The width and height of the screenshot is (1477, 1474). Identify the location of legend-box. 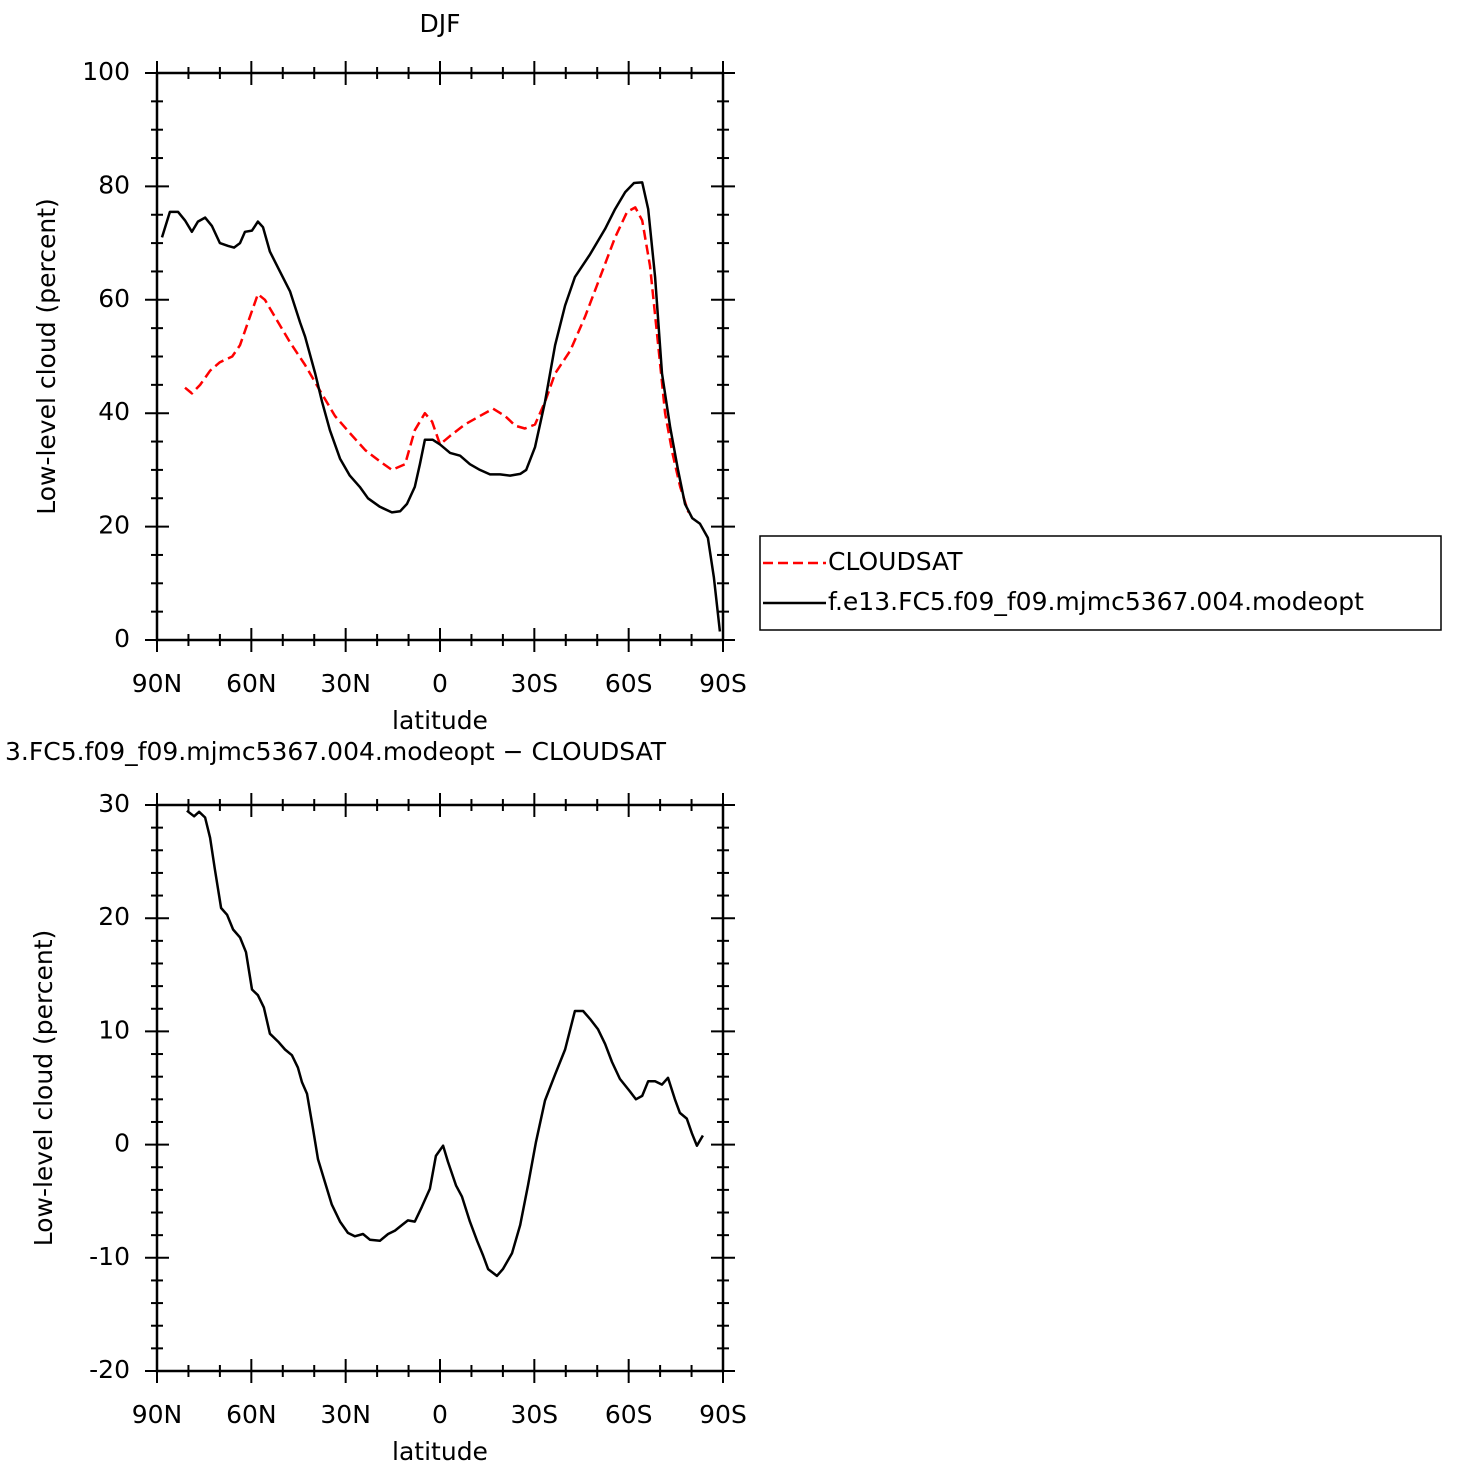
(1100, 583).